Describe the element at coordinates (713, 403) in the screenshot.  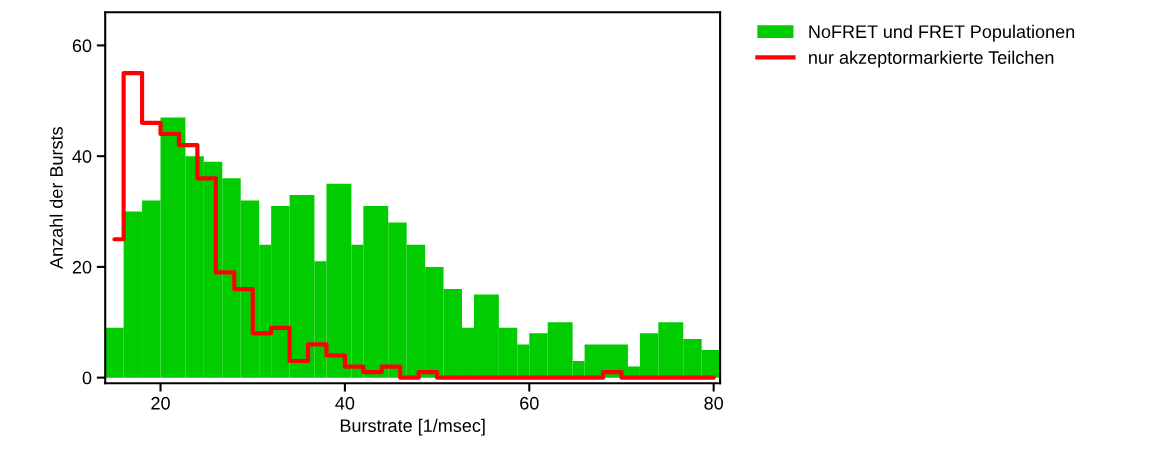
I see `x-tick-label: 80` at that location.